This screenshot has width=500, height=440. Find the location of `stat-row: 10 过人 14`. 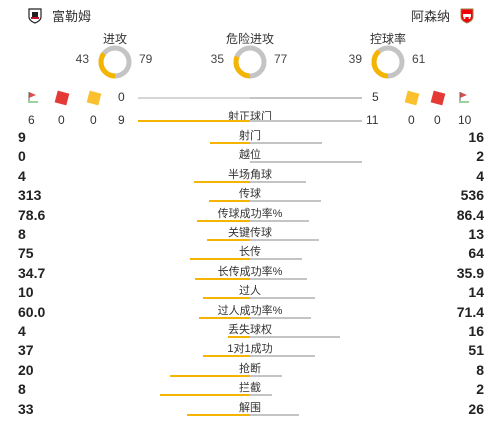

stat-row: 10 过人 14 is located at coordinates (250, 292).